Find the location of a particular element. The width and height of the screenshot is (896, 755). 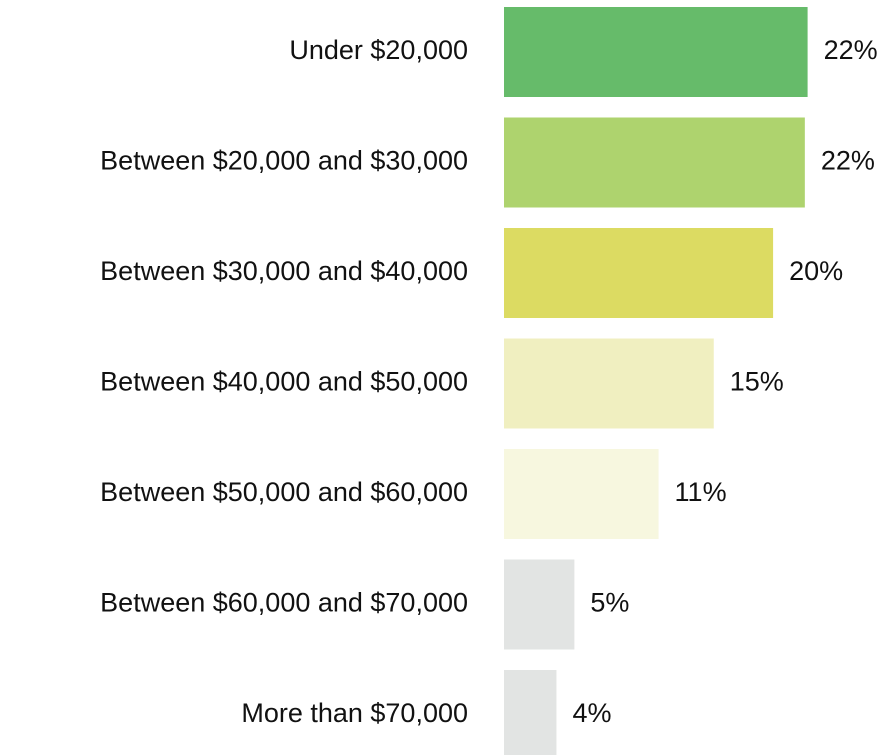

category-label: Between $60,000 and $70,000 is located at coordinates (284, 603).